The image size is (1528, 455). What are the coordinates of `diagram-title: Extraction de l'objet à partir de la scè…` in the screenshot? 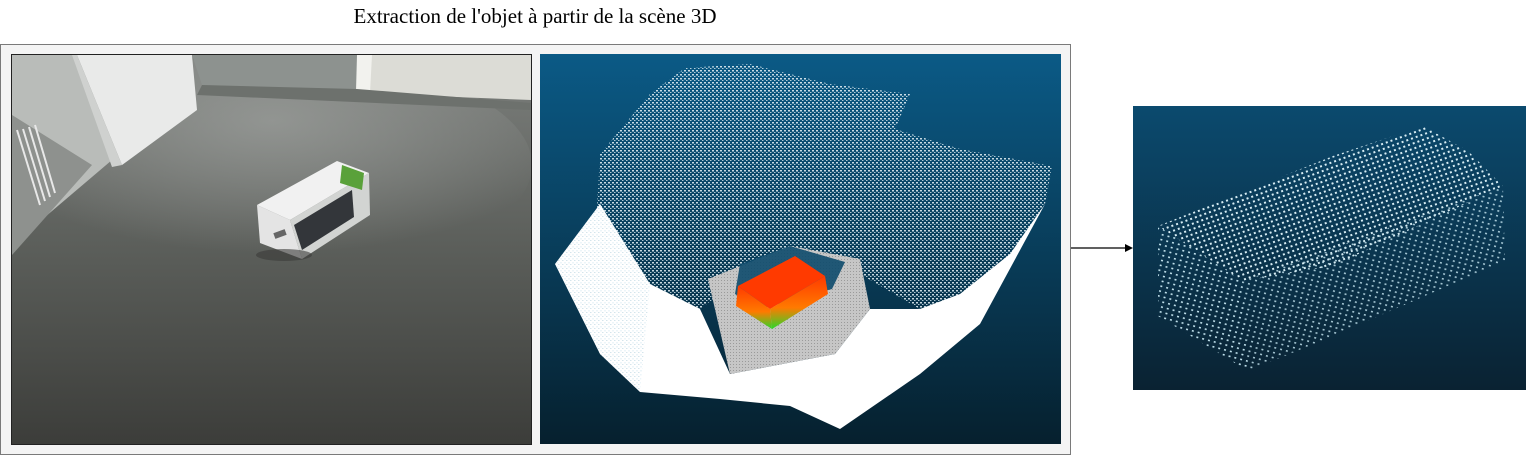 It's located at (535, 16).